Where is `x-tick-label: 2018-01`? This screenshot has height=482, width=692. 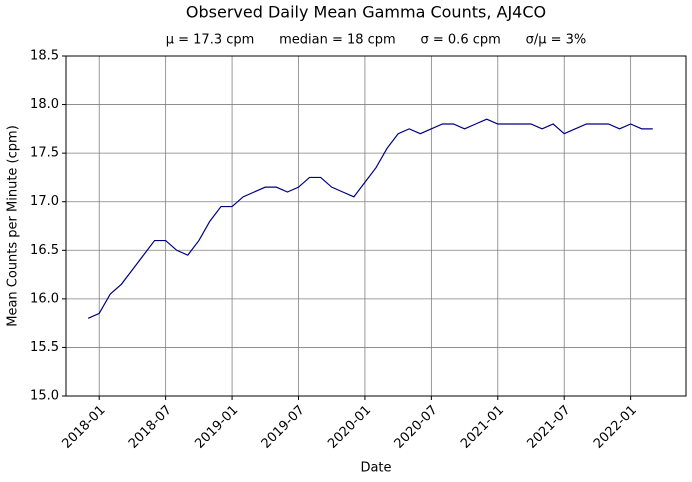 x-tick-label: 2018-01 is located at coordinates (83, 427).